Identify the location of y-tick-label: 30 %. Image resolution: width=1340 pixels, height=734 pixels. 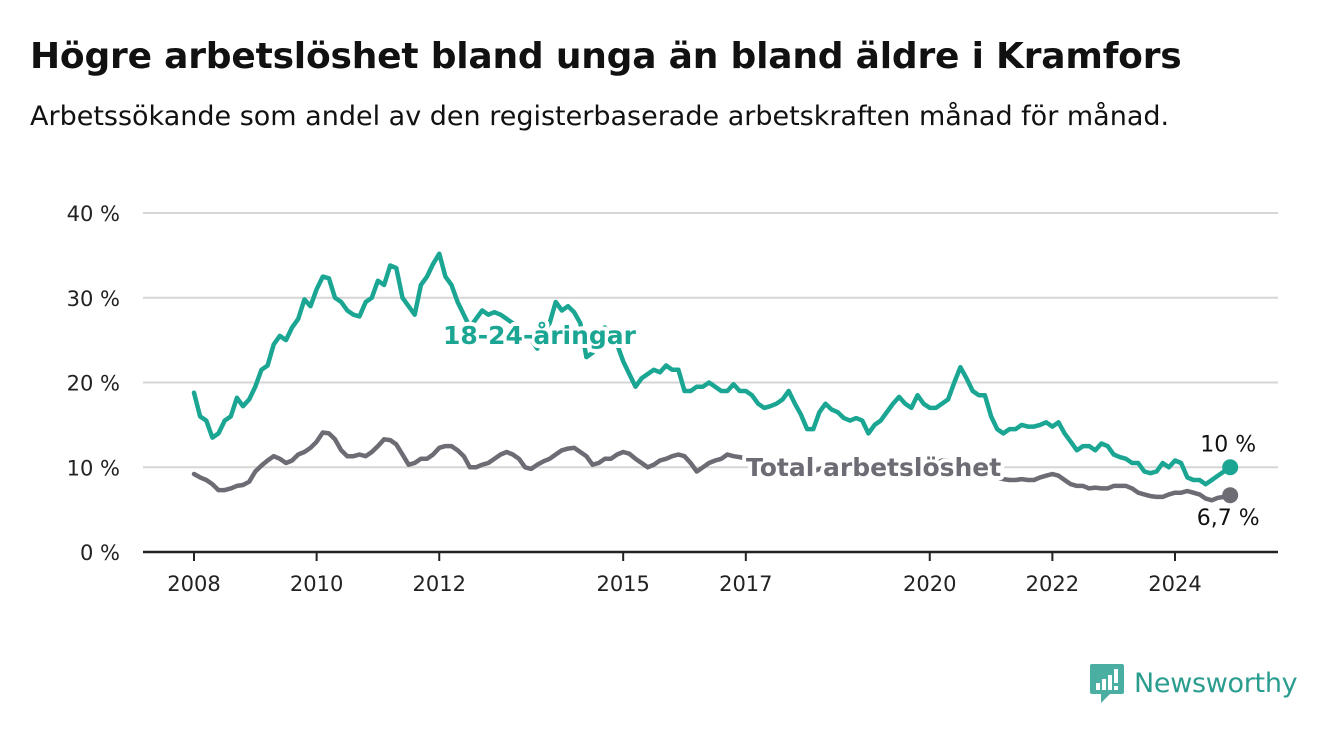
(93, 299).